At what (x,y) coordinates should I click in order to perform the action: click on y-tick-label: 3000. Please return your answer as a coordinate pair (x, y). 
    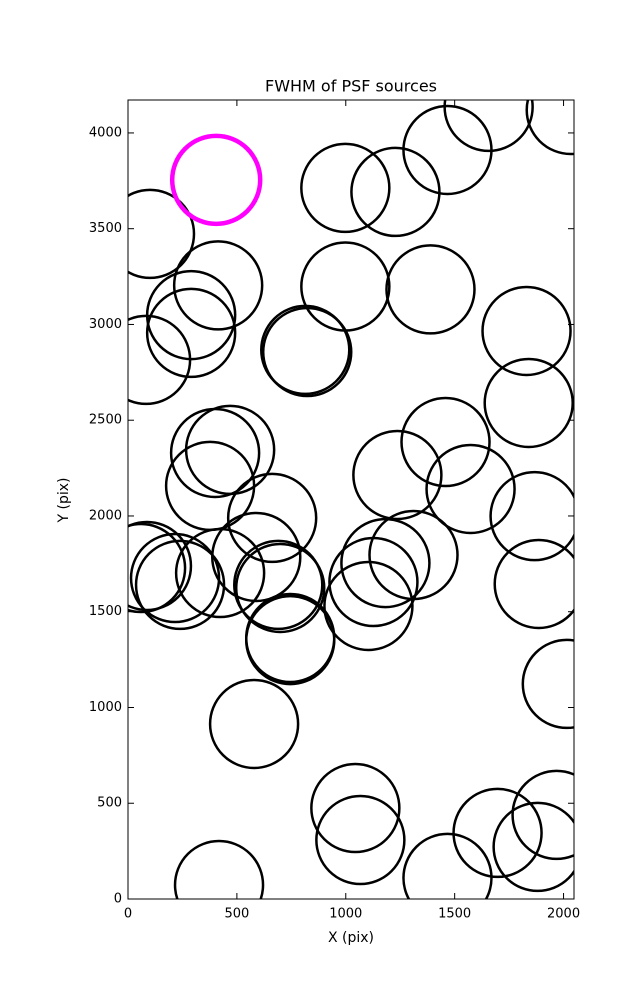
    Looking at the image, I should click on (105, 324).